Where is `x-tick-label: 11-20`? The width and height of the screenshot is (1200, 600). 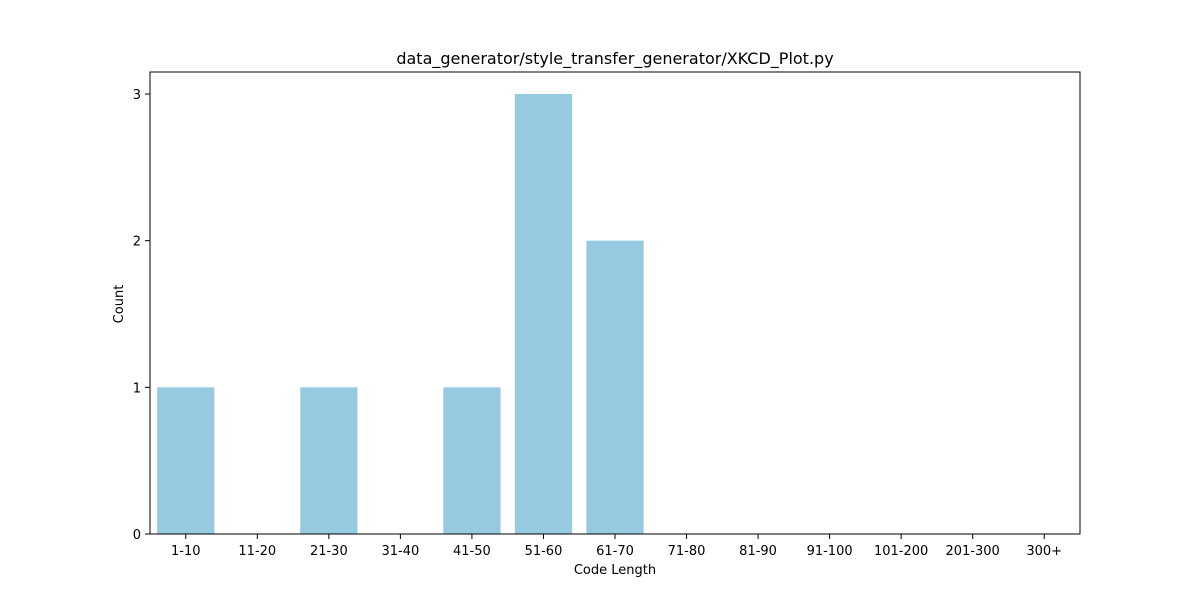 x-tick-label: 11-20 is located at coordinates (257, 551).